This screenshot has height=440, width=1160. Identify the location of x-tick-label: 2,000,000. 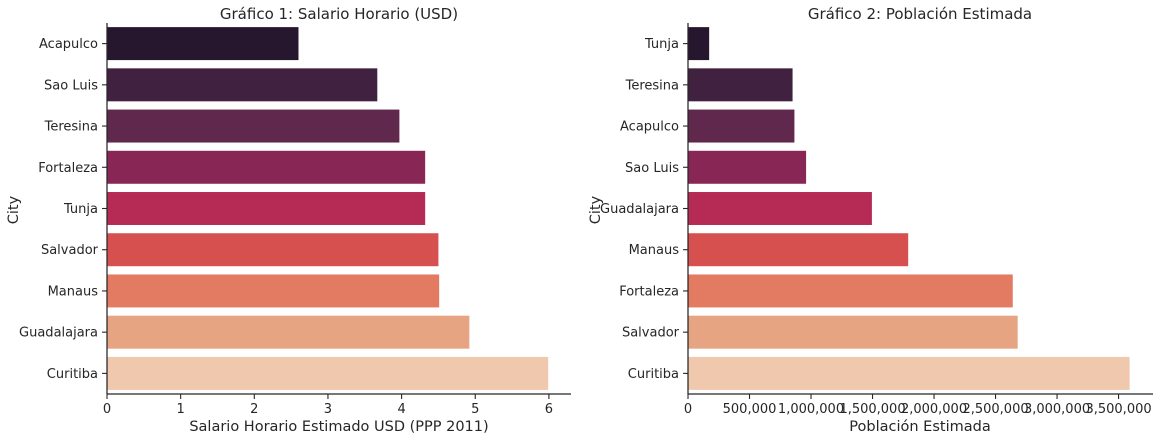
(934, 409).